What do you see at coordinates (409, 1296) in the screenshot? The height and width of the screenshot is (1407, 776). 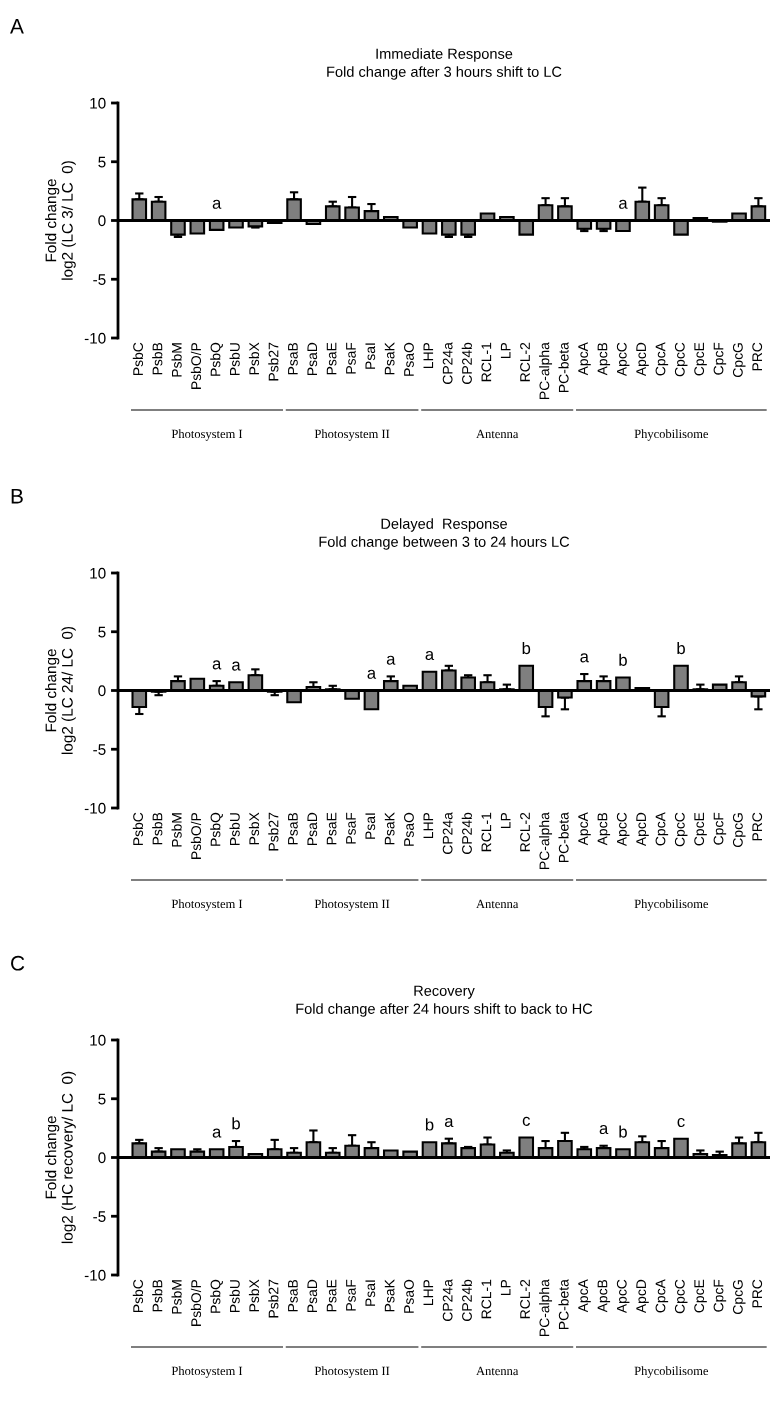 I see `x-tick-label: PsaO` at bounding box center [409, 1296].